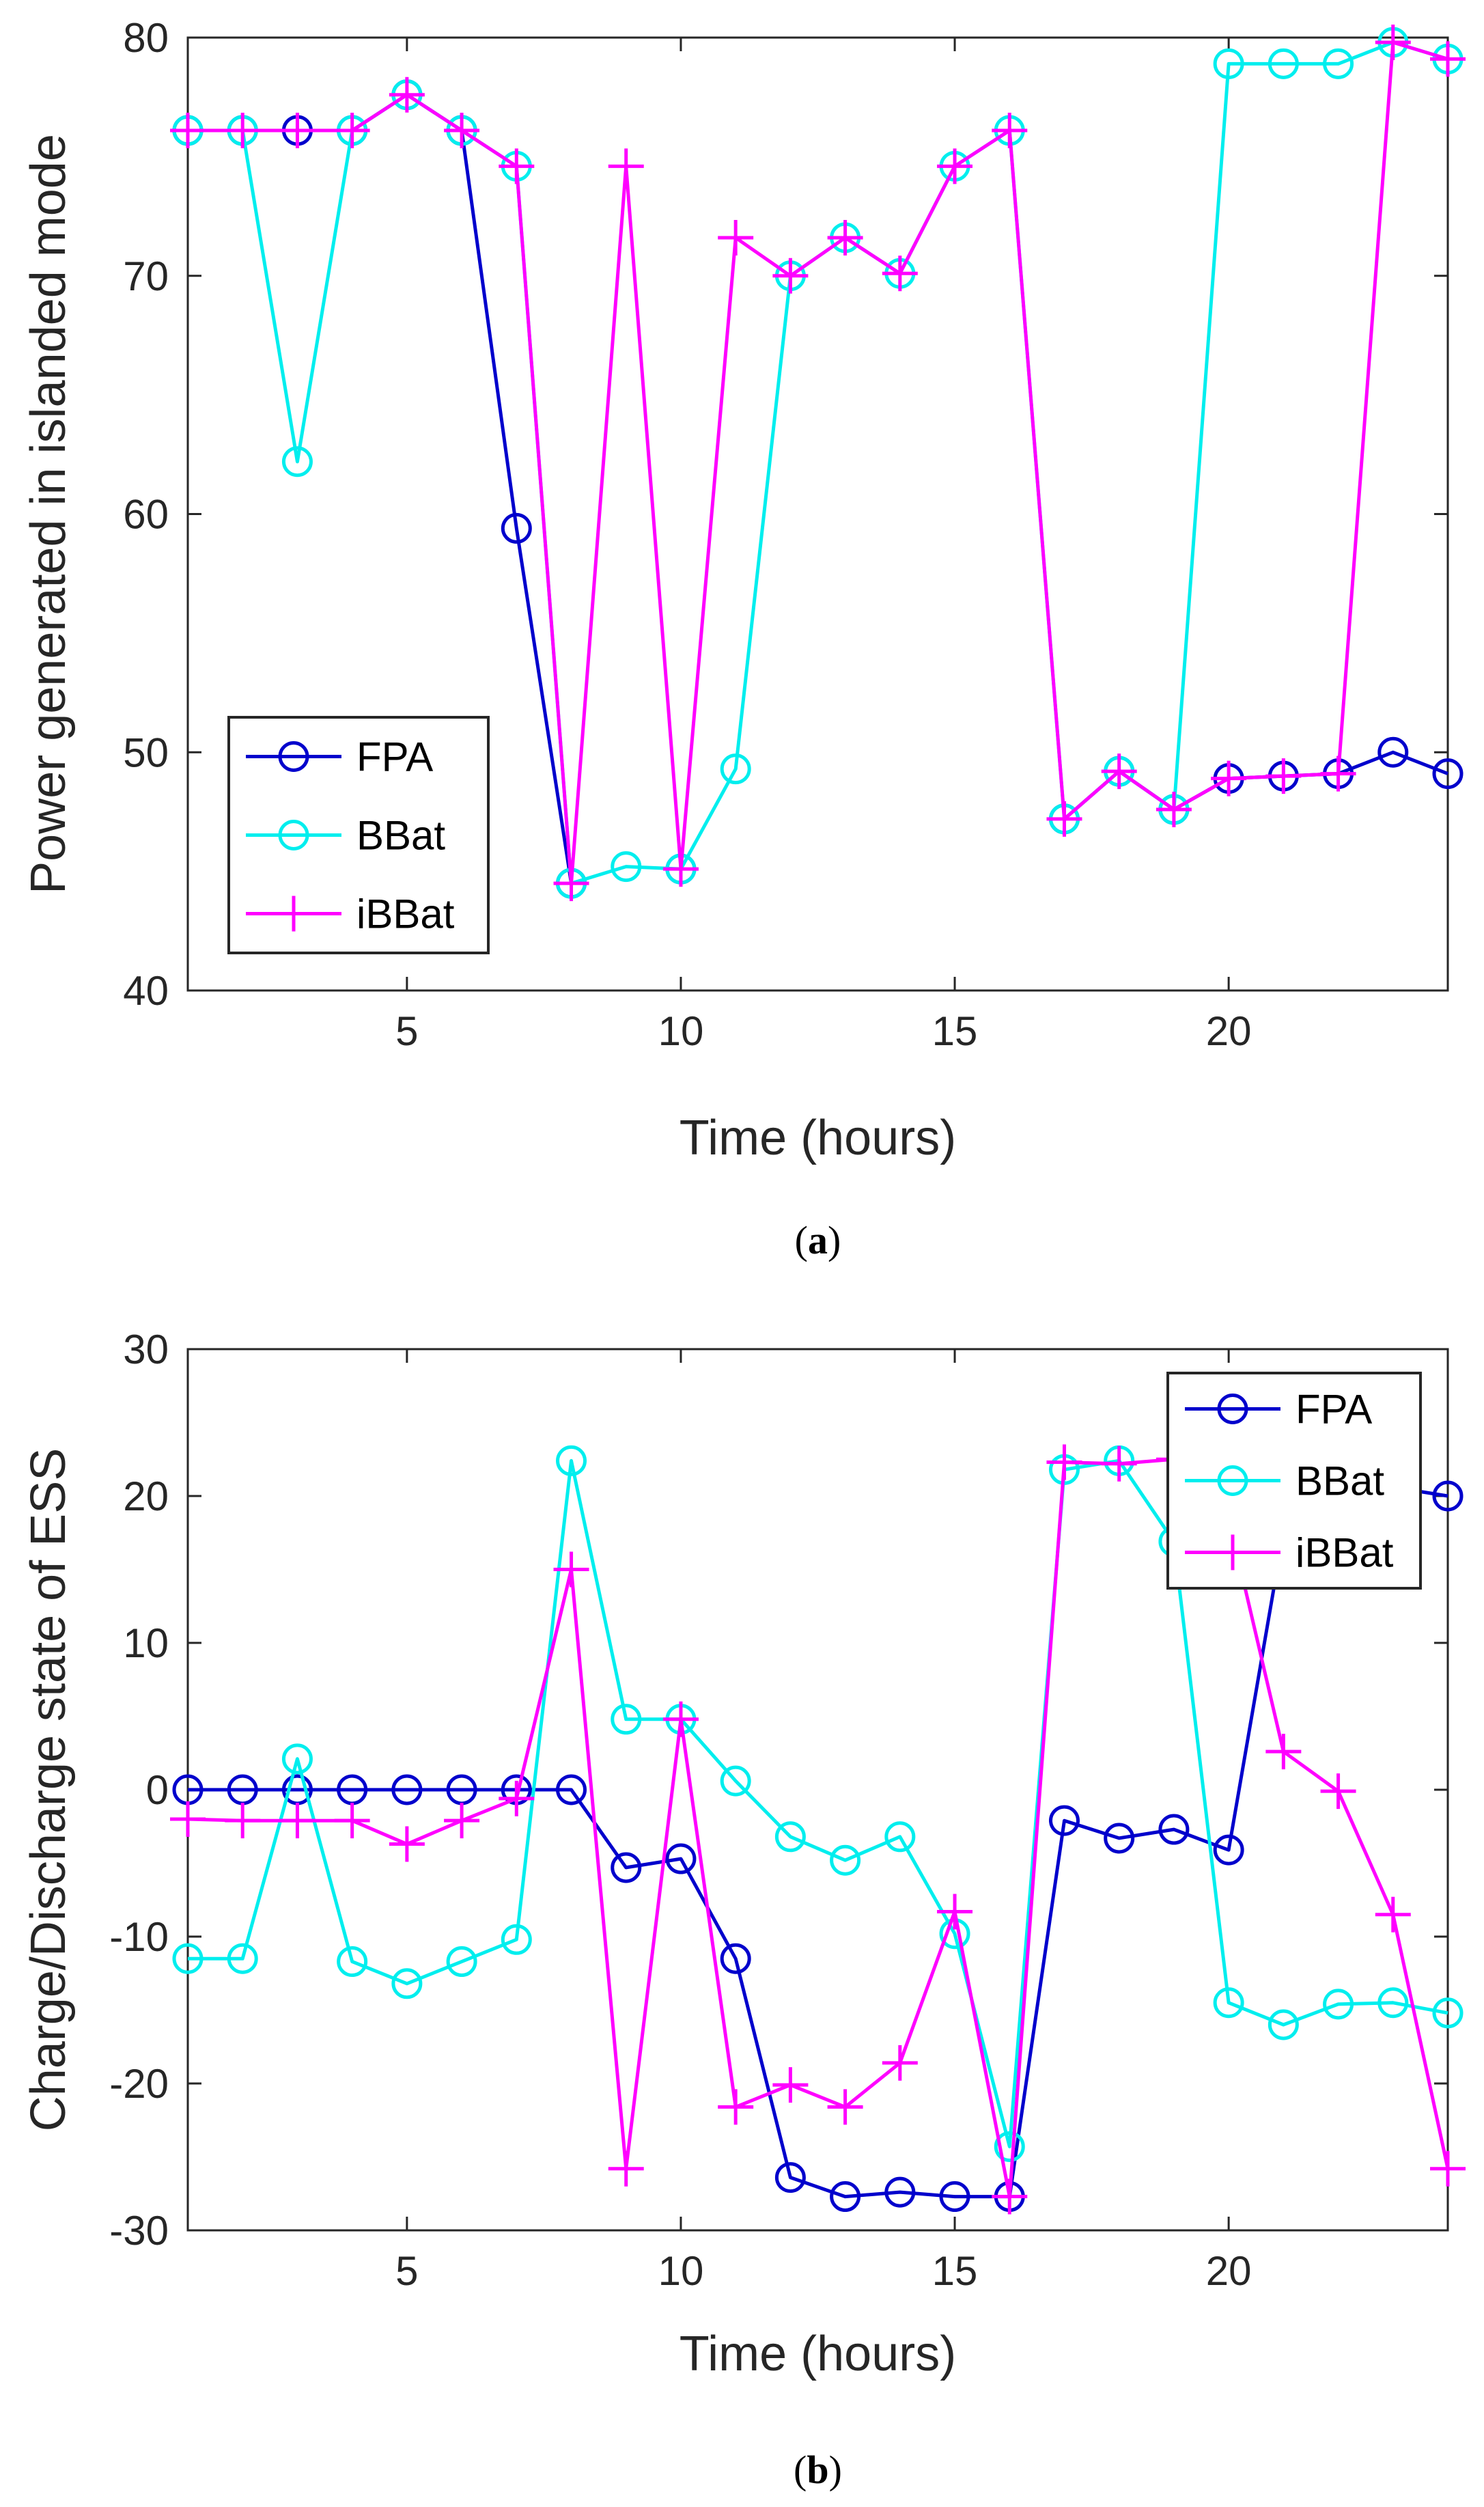  What do you see at coordinates (802, 1240) in the screenshot?
I see `caption-a-open: (` at bounding box center [802, 1240].